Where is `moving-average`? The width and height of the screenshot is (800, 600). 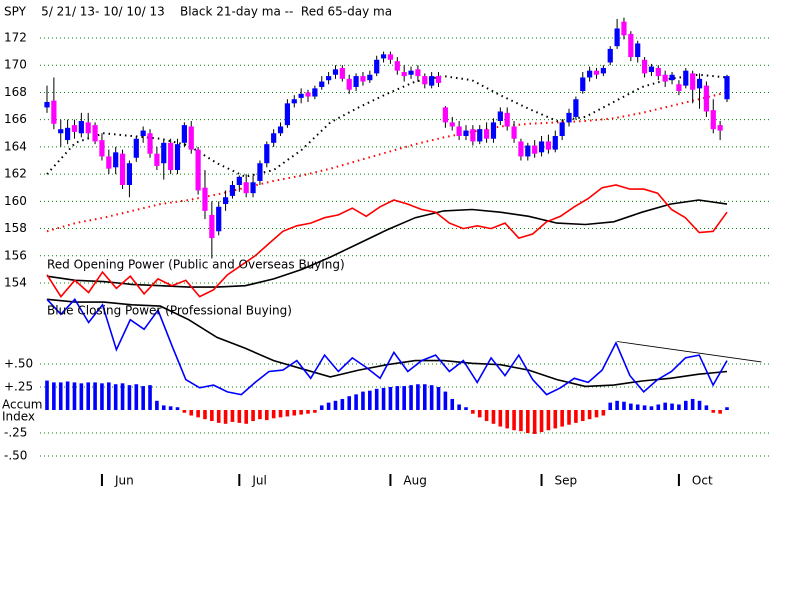 moving-average is located at coordinates (387, 125).